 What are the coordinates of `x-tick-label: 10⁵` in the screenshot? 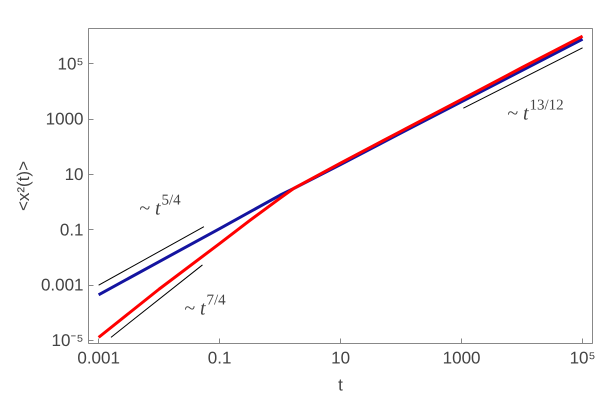 It's located at (583, 358).